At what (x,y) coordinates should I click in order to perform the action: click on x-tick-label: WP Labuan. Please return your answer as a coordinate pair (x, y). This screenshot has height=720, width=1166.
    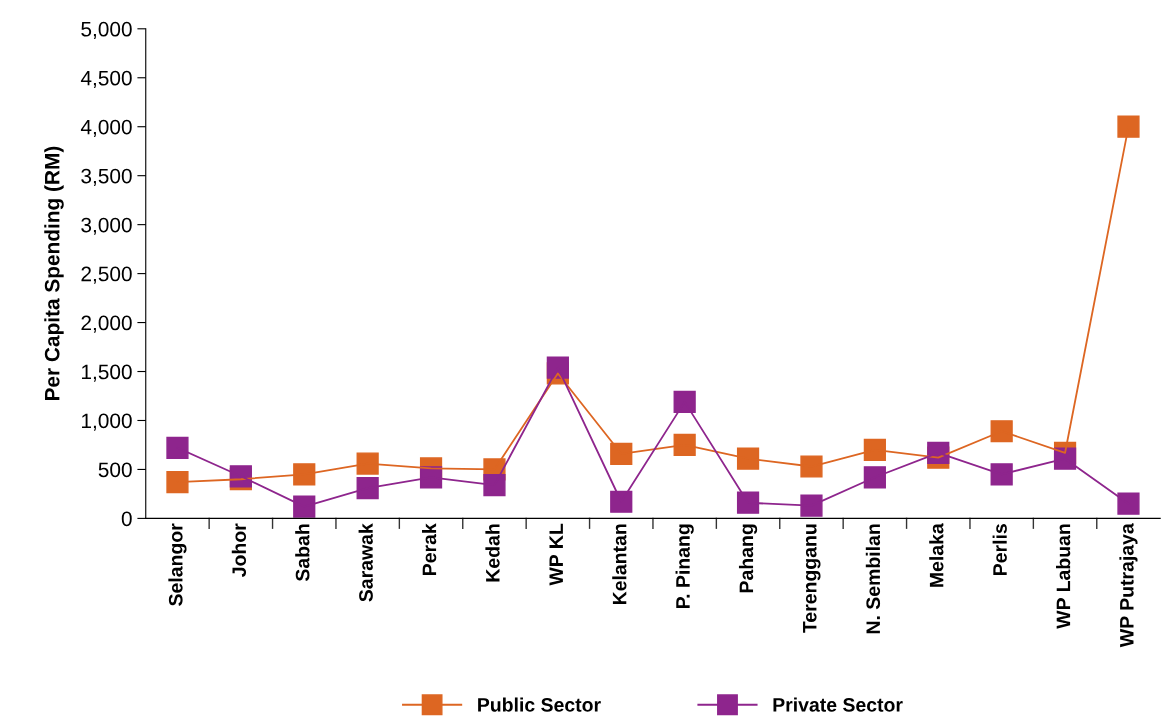
    Looking at the image, I should click on (1063, 576).